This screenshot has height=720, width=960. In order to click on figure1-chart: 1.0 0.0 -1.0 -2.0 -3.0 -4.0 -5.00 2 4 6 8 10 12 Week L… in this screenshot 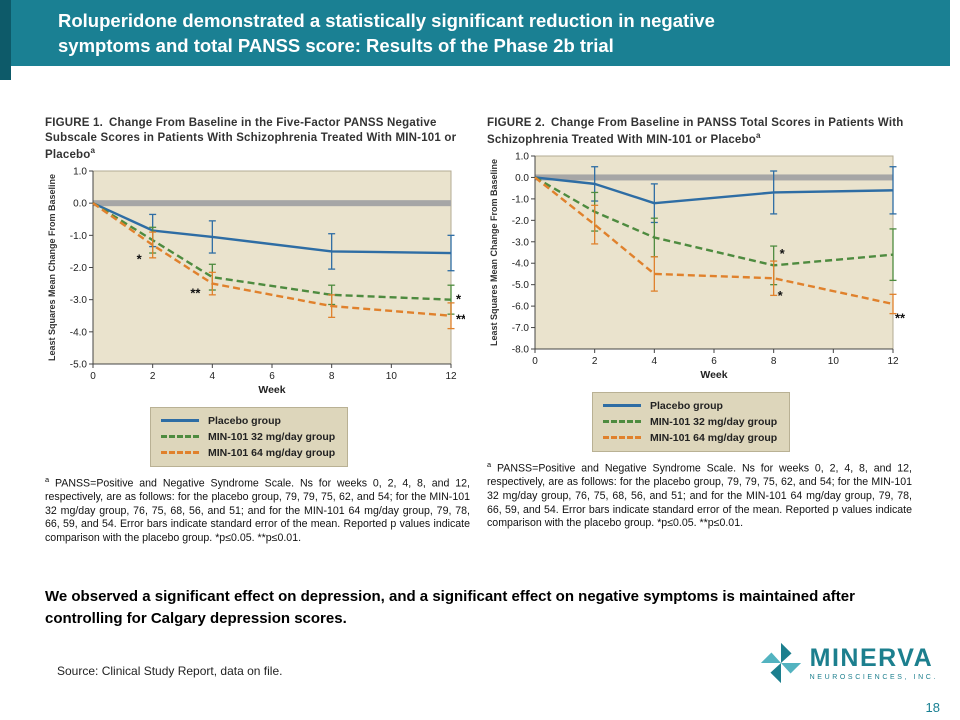, I will do `click(257, 281)`.